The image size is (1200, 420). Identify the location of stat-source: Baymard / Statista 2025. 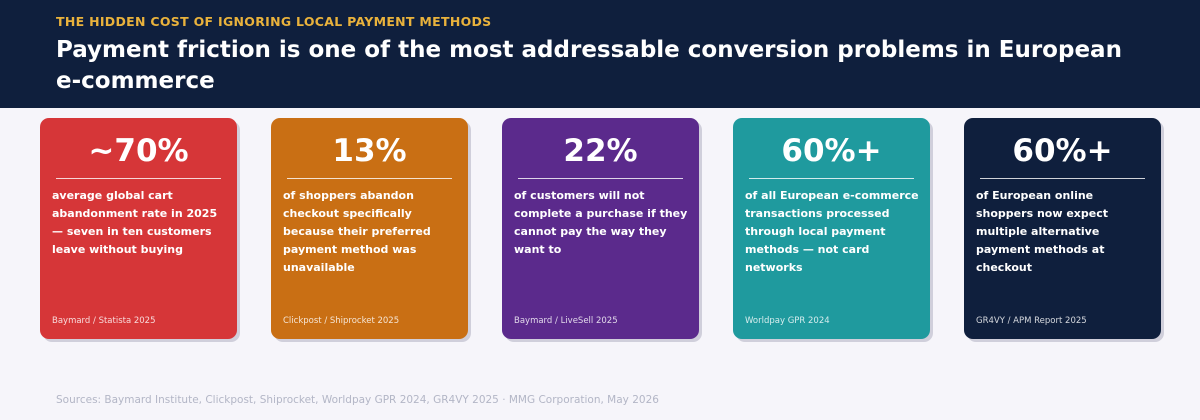
(104, 321).